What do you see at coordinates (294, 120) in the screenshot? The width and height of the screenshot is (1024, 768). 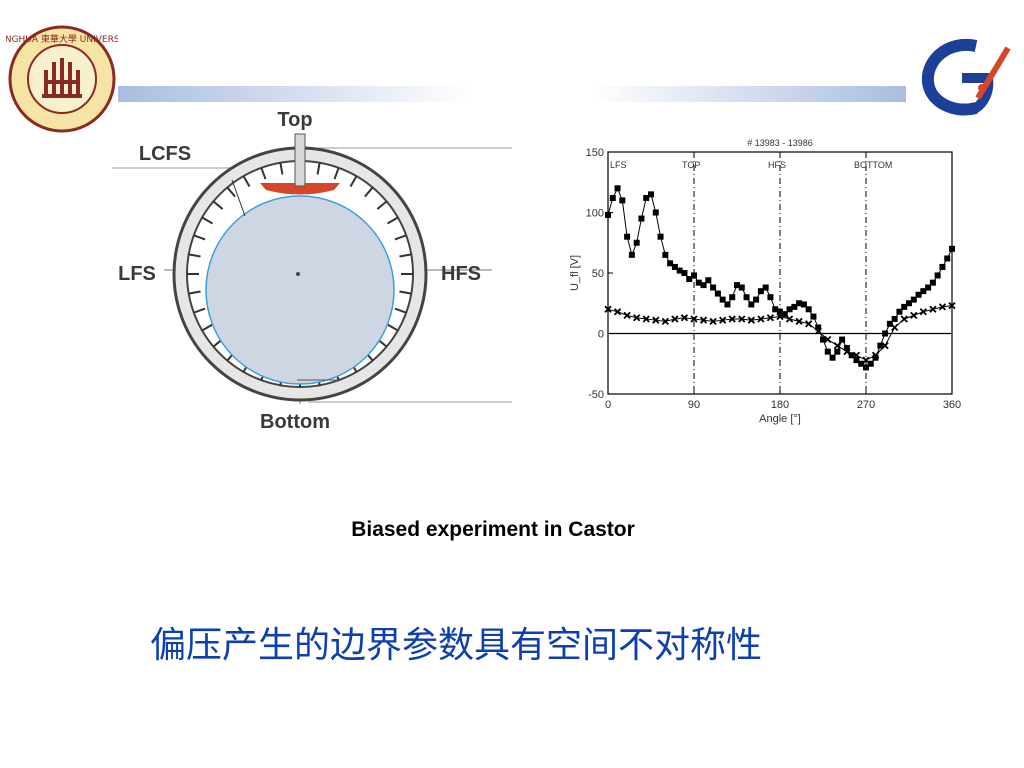 I see `label-top: Top` at bounding box center [294, 120].